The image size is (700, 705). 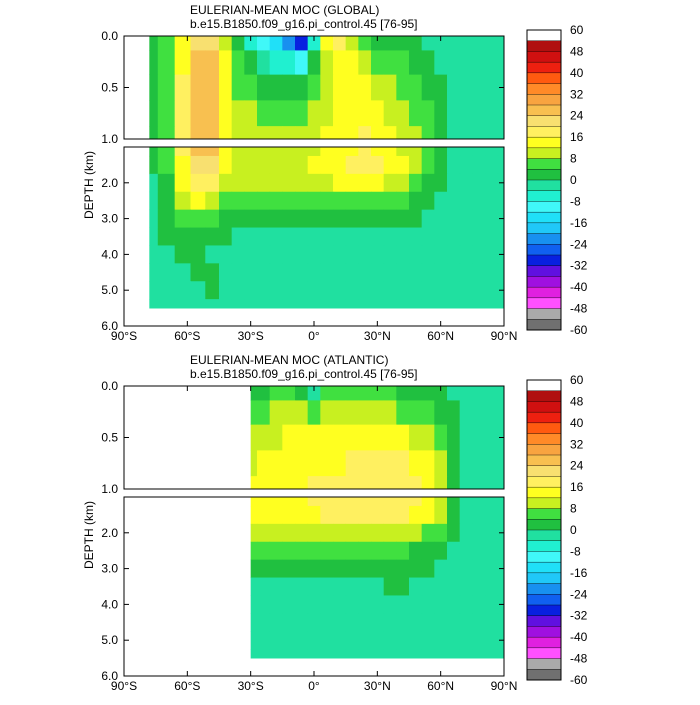 What do you see at coordinates (109, 569) in the screenshot?
I see `y-tick-label: 3.0` at bounding box center [109, 569].